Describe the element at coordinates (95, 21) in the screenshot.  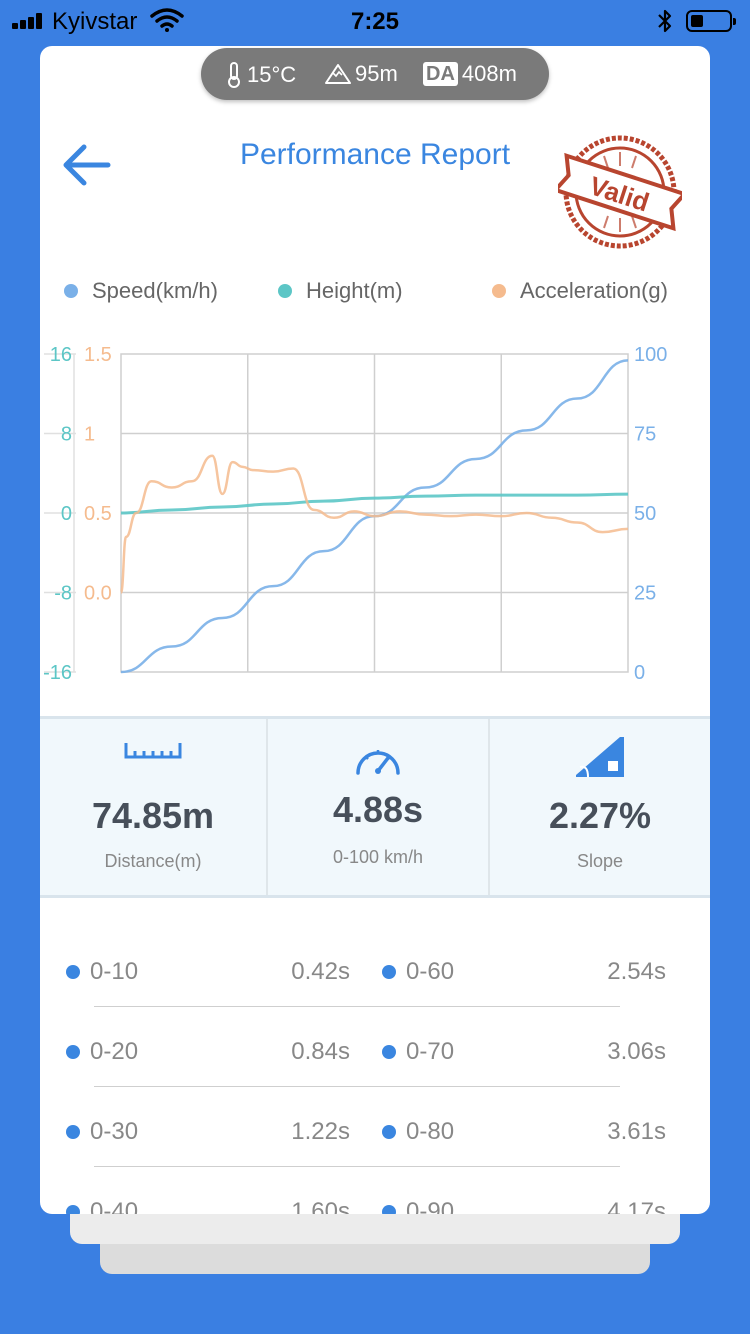
I see `carrier-name: Kyivstar` at that location.